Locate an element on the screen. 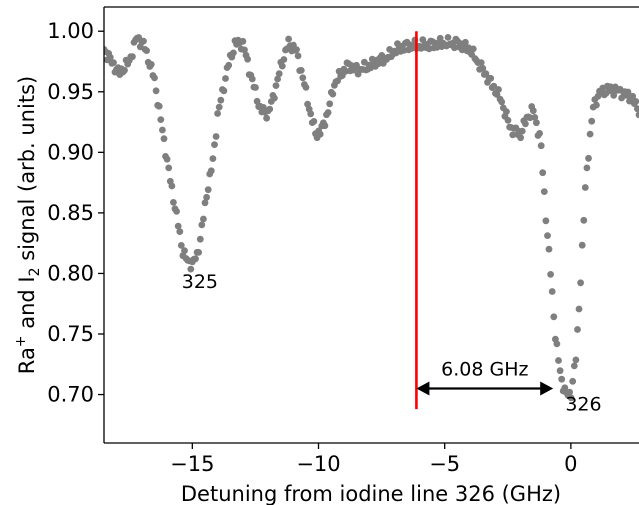 Image resolution: width=639 pixels, height=505 pixels. y-axis-label: Ra+ and I2 signal (arb. units) is located at coordinates (28, 225).